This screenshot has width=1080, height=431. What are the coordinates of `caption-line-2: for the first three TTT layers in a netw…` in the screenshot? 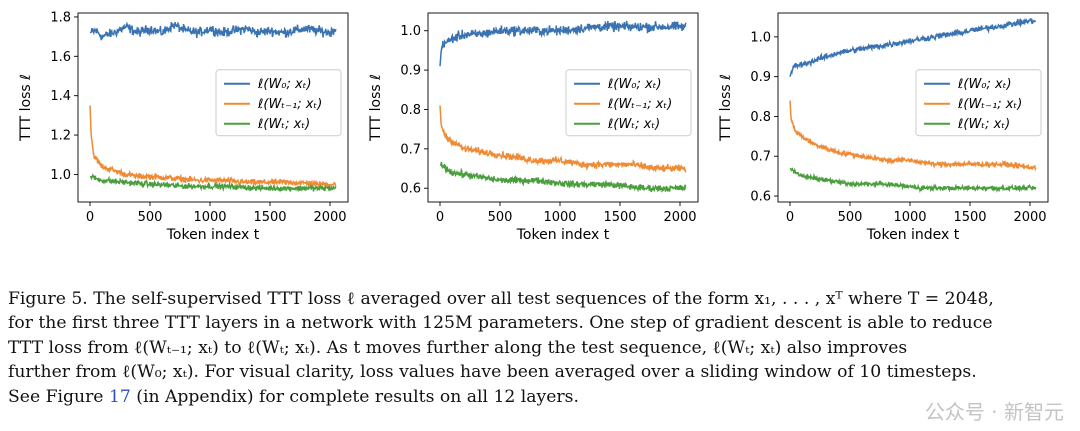 It's located at (500, 323).